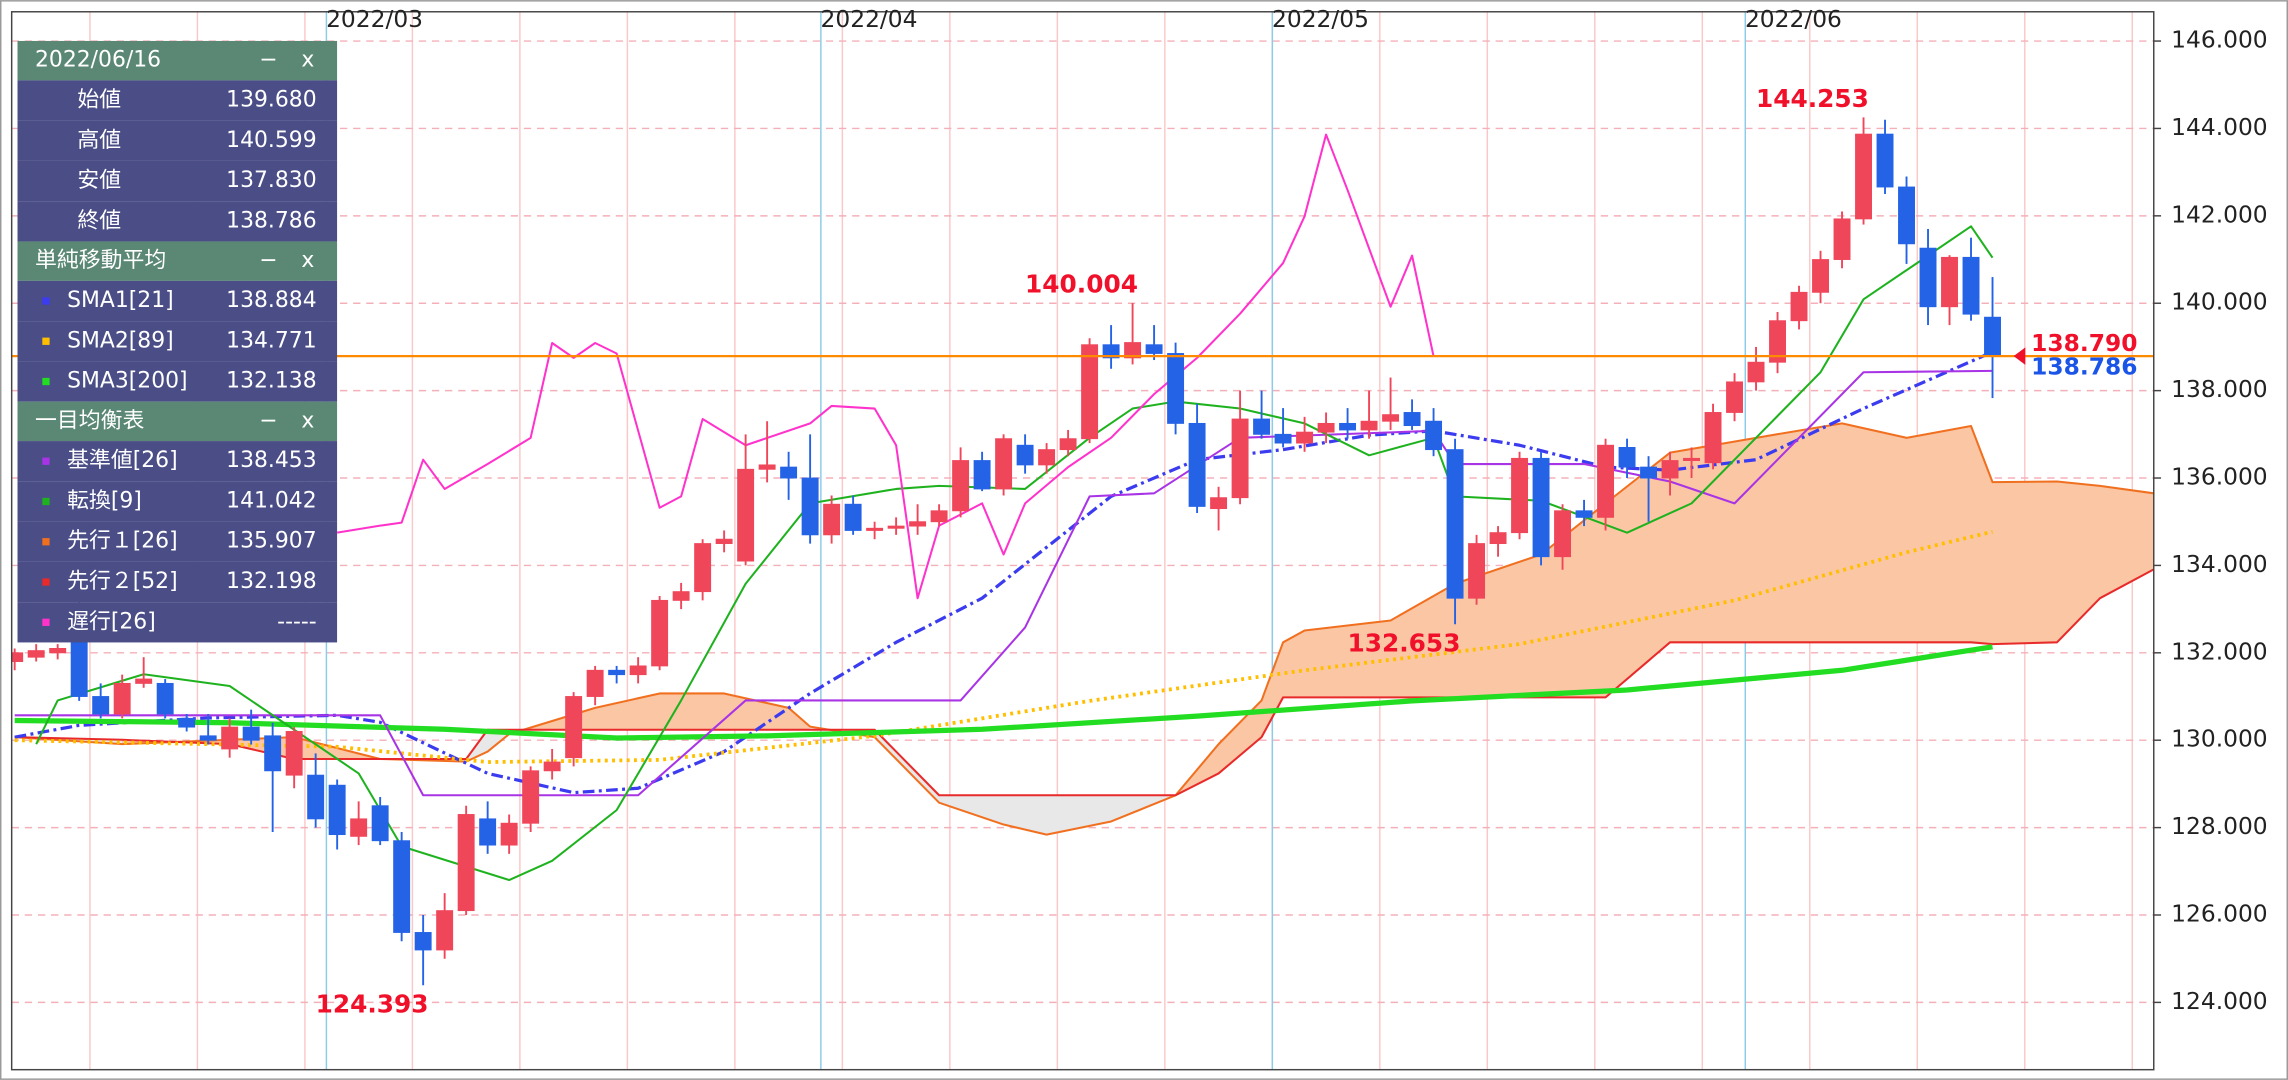  What do you see at coordinates (127, 381) in the screenshot?
I see `legend-label: SMA3[200]` at bounding box center [127, 381].